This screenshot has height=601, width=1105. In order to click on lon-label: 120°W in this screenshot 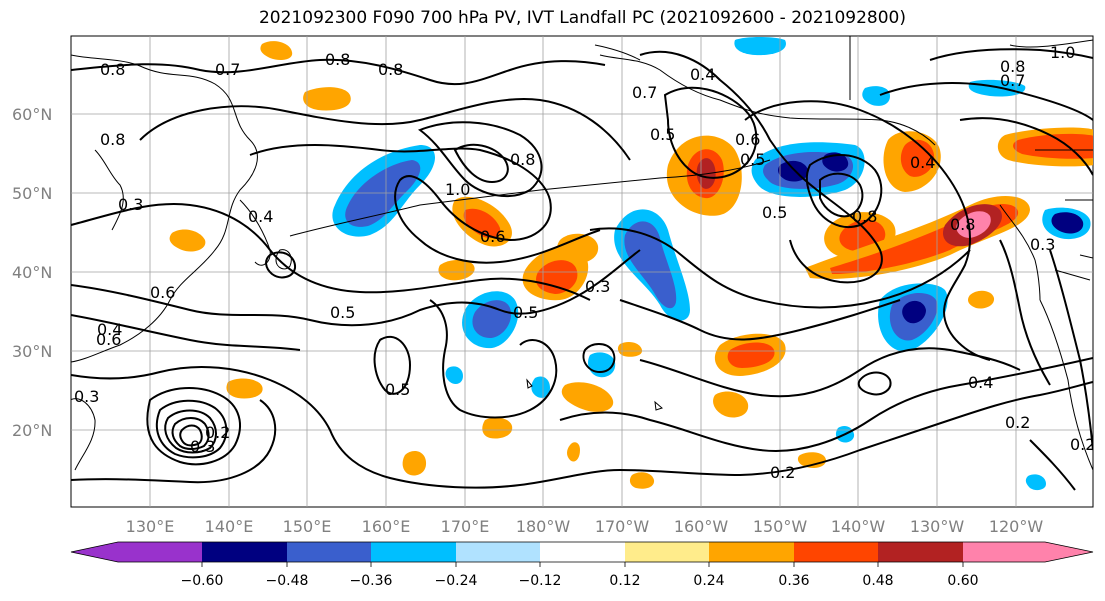, I will do `click(1016, 526)`.